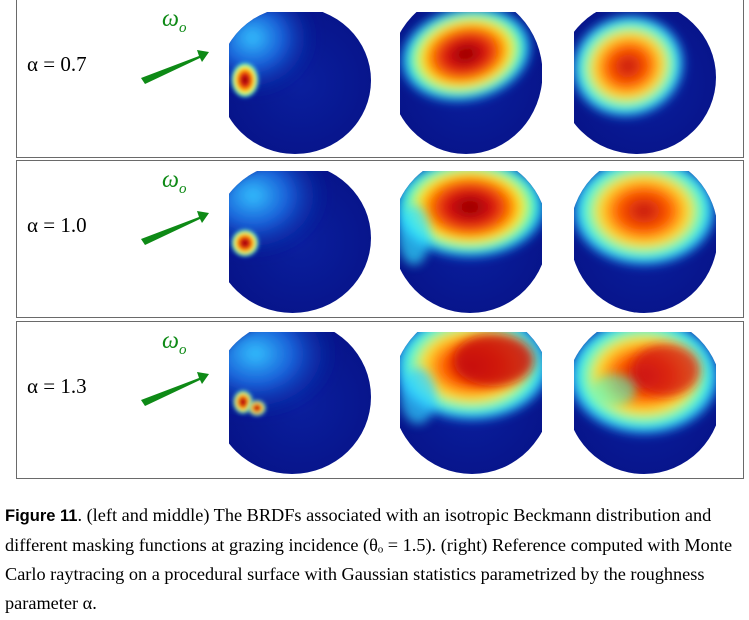  What do you see at coordinates (41, 516) in the screenshot?
I see `figure-label: Figure 11` at bounding box center [41, 516].